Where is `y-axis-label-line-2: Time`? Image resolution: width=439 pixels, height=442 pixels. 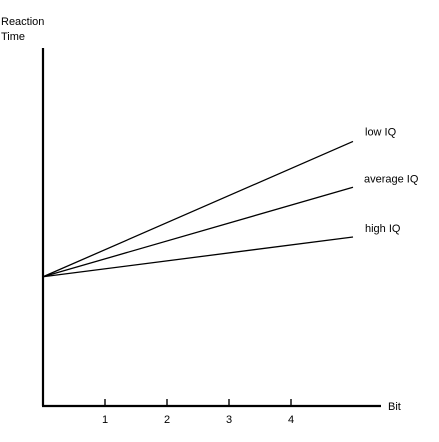
y-axis-label-line-2: Time is located at coordinates (13, 37).